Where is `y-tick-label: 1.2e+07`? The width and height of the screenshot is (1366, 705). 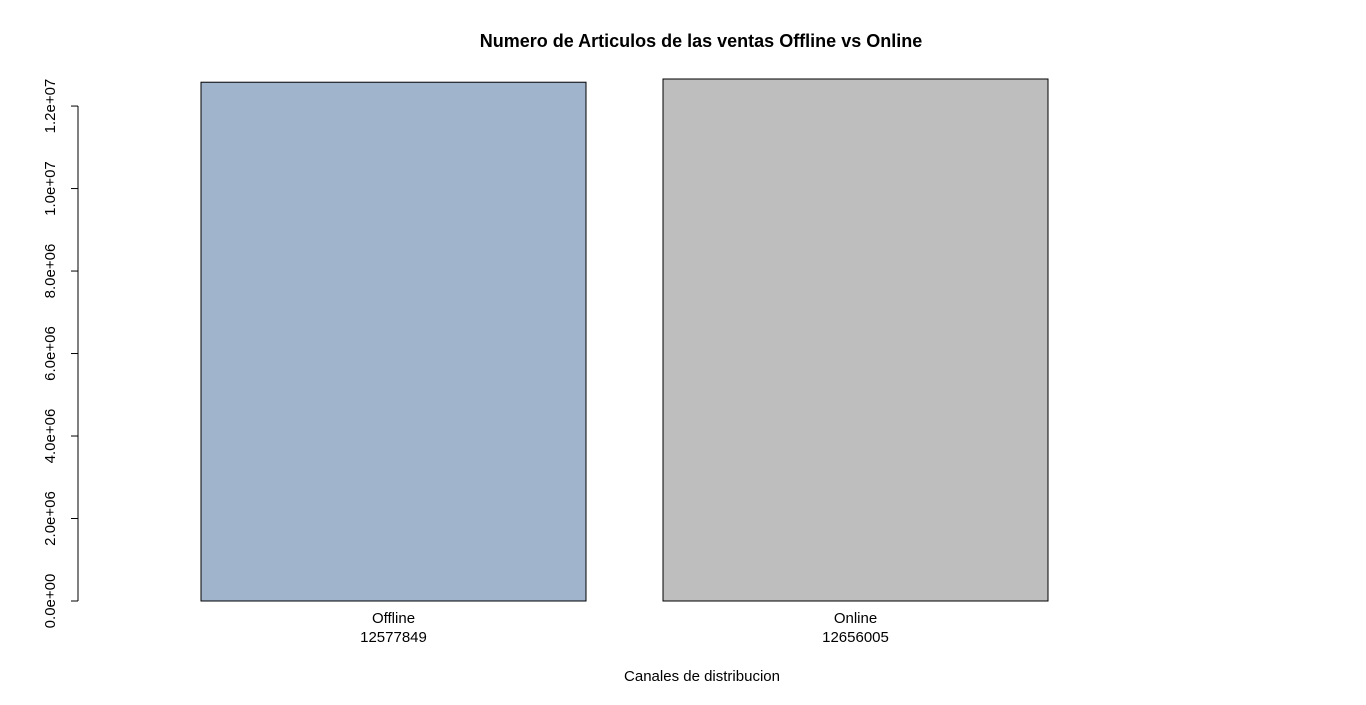
y-tick-label: 1.2e+07 is located at coordinates (50, 106).